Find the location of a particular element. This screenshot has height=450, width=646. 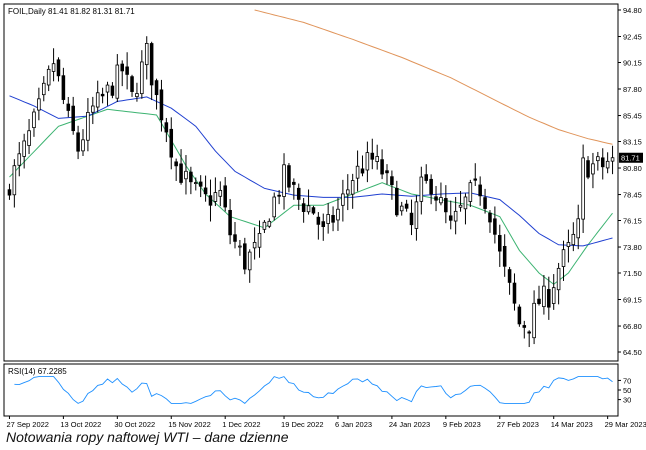

rsi-panel-frame is located at coordinates (311, 390).